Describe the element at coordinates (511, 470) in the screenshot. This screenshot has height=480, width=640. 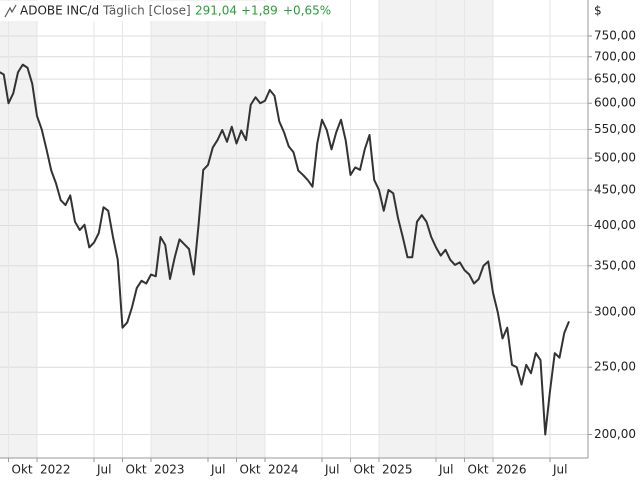
I see `x-tick-label: 2026` at that location.